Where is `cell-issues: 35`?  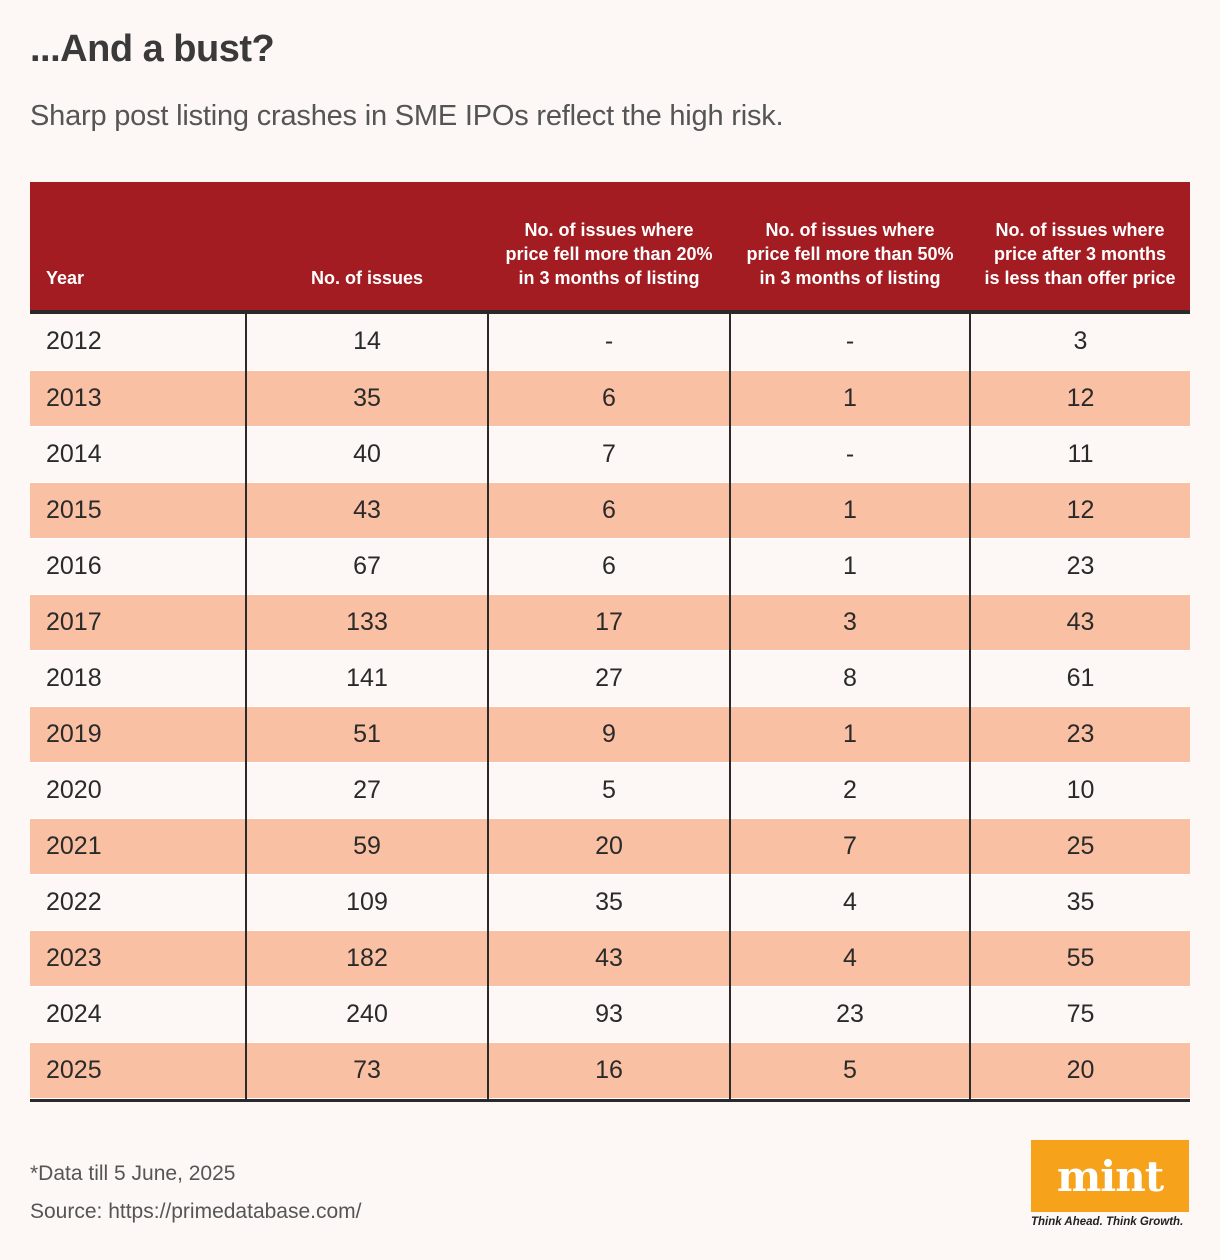
cell-issues: 35 is located at coordinates (366, 398).